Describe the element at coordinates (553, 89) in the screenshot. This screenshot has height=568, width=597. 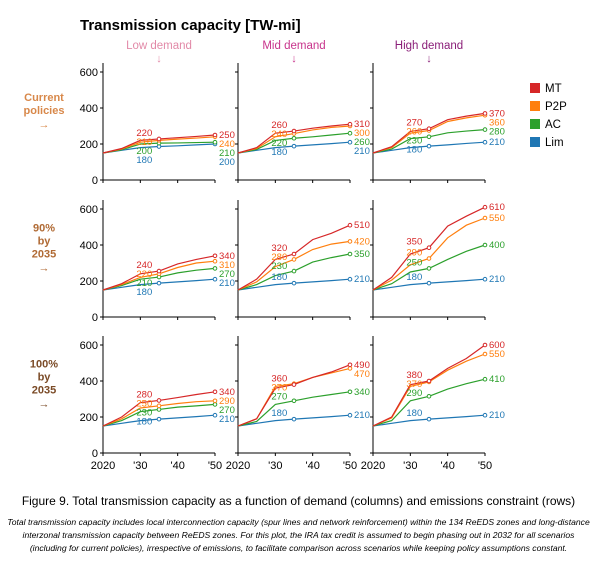
I see `legend-label-mt: MT` at that location.